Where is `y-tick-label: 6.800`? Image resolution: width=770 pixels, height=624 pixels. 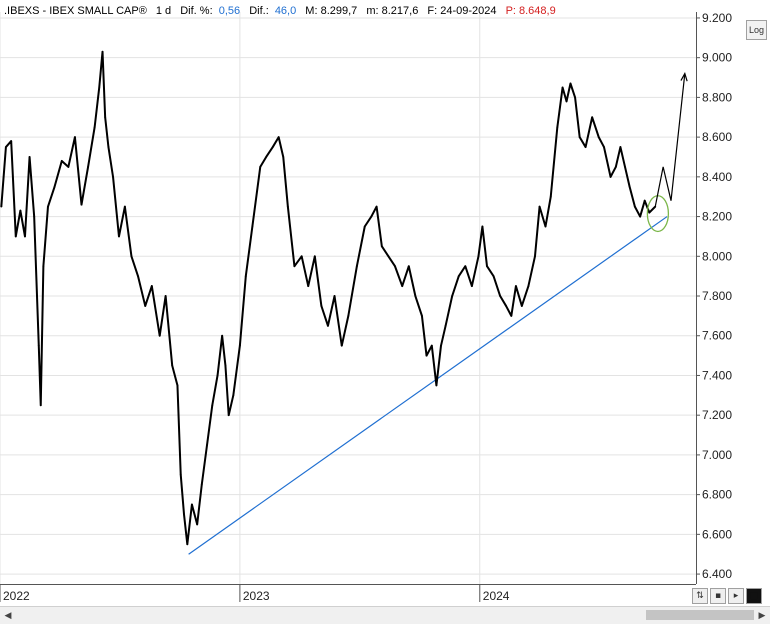 y-tick-label: 6.800 is located at coordinates (717, 495).